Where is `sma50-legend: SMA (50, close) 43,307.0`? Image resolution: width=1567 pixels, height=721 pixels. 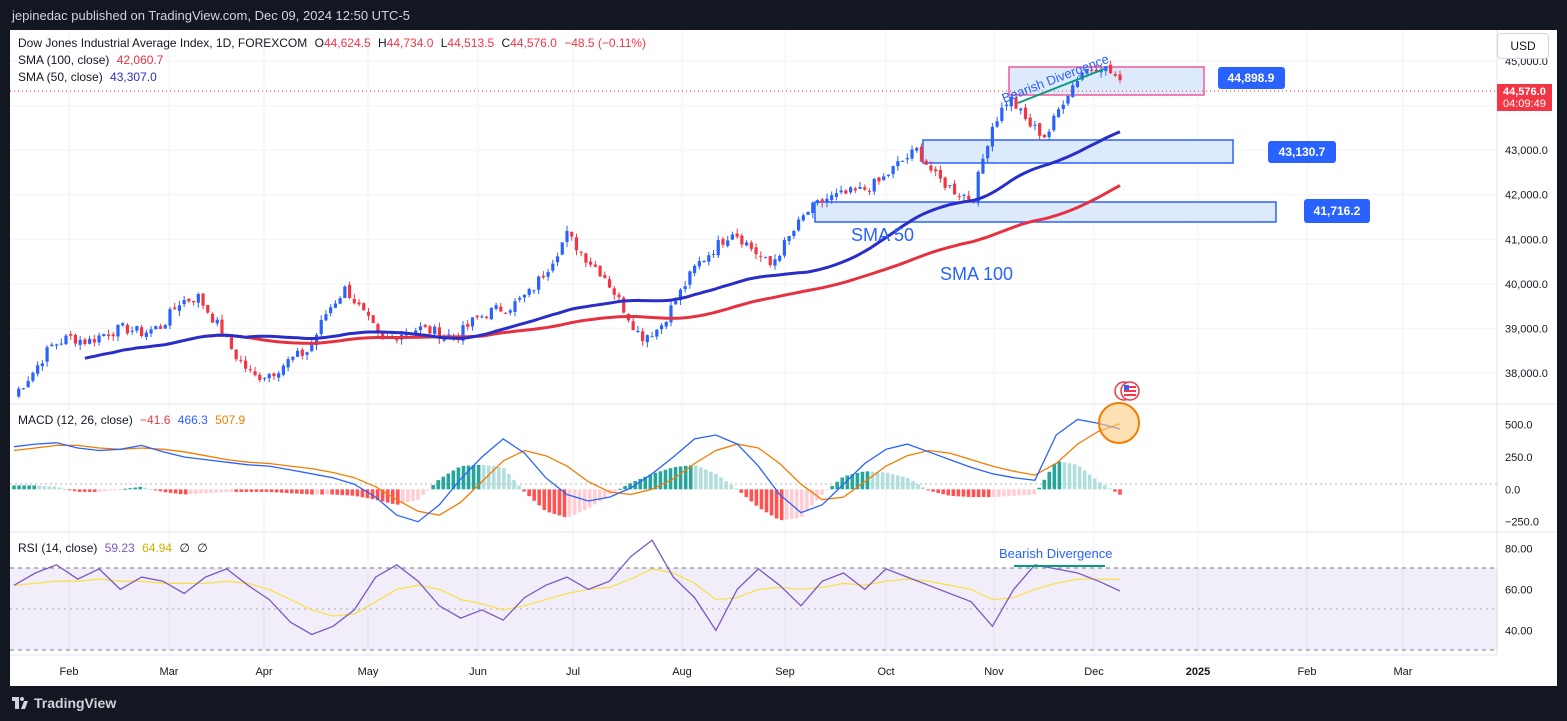
sma50-legend: SMA (50, close) 43,307.0 is located at coordinates (87, 77).